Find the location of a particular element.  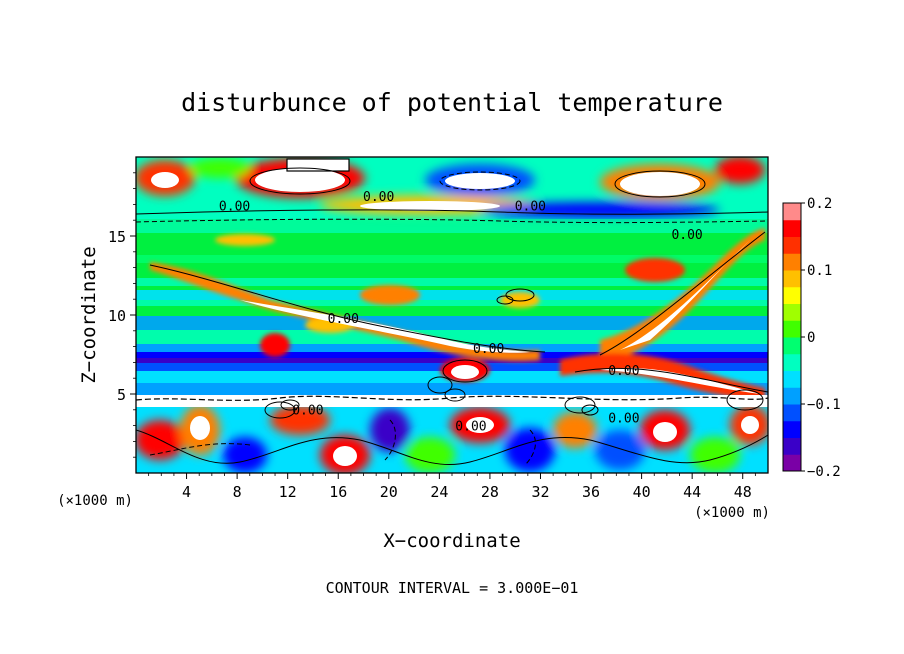

x-tick-label: 4 is located at coordinates (186, 492).